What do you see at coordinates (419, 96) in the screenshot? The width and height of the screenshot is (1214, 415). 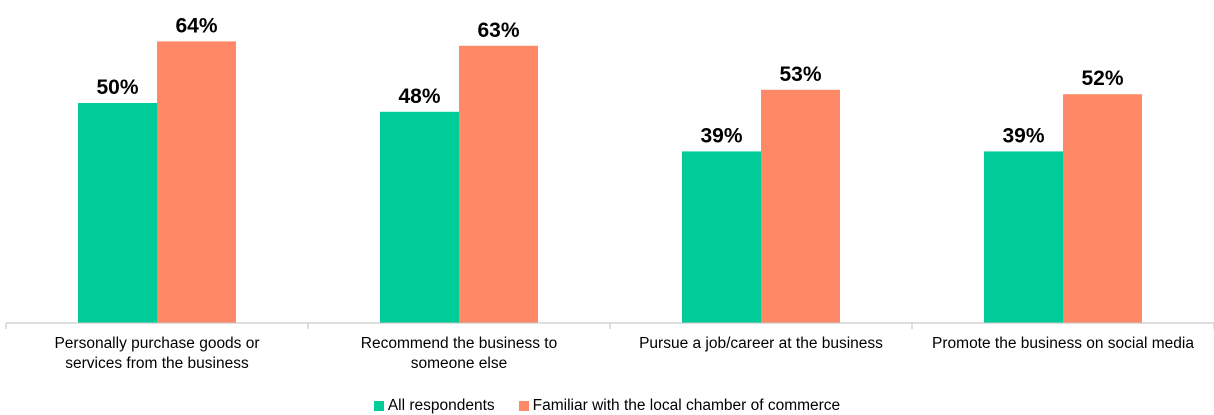 I see `data-label-series-1-cat-2: 48%` at bounding box center [419, 96].